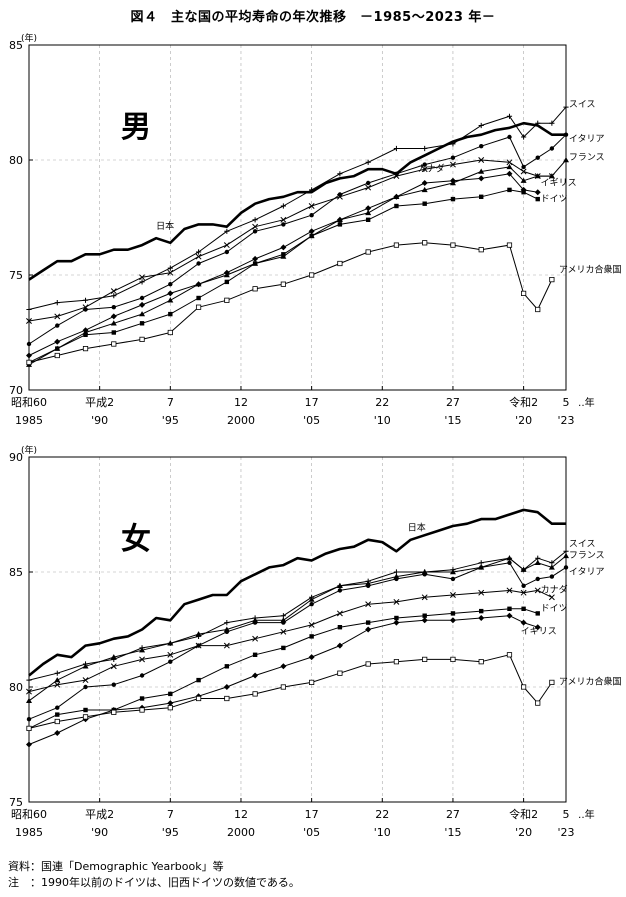 Image resolution: width=626 pixels, height=897 pixels. Describe the element at coordinates (241, 402) in the screenshot. I see `x-tick-label-era: 12` at that location.